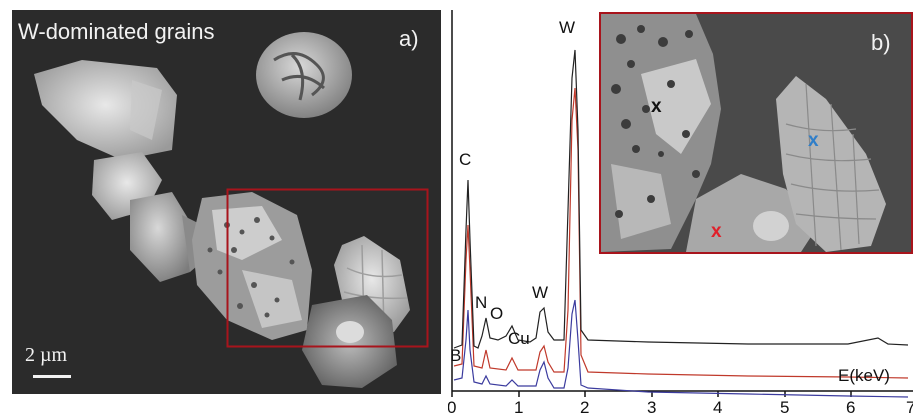 The height and width of the screenshot is (417, 913). Describe the element at coordinates (567, 27) in the screenshot. I see `peak-label-w-main: W` at that location.